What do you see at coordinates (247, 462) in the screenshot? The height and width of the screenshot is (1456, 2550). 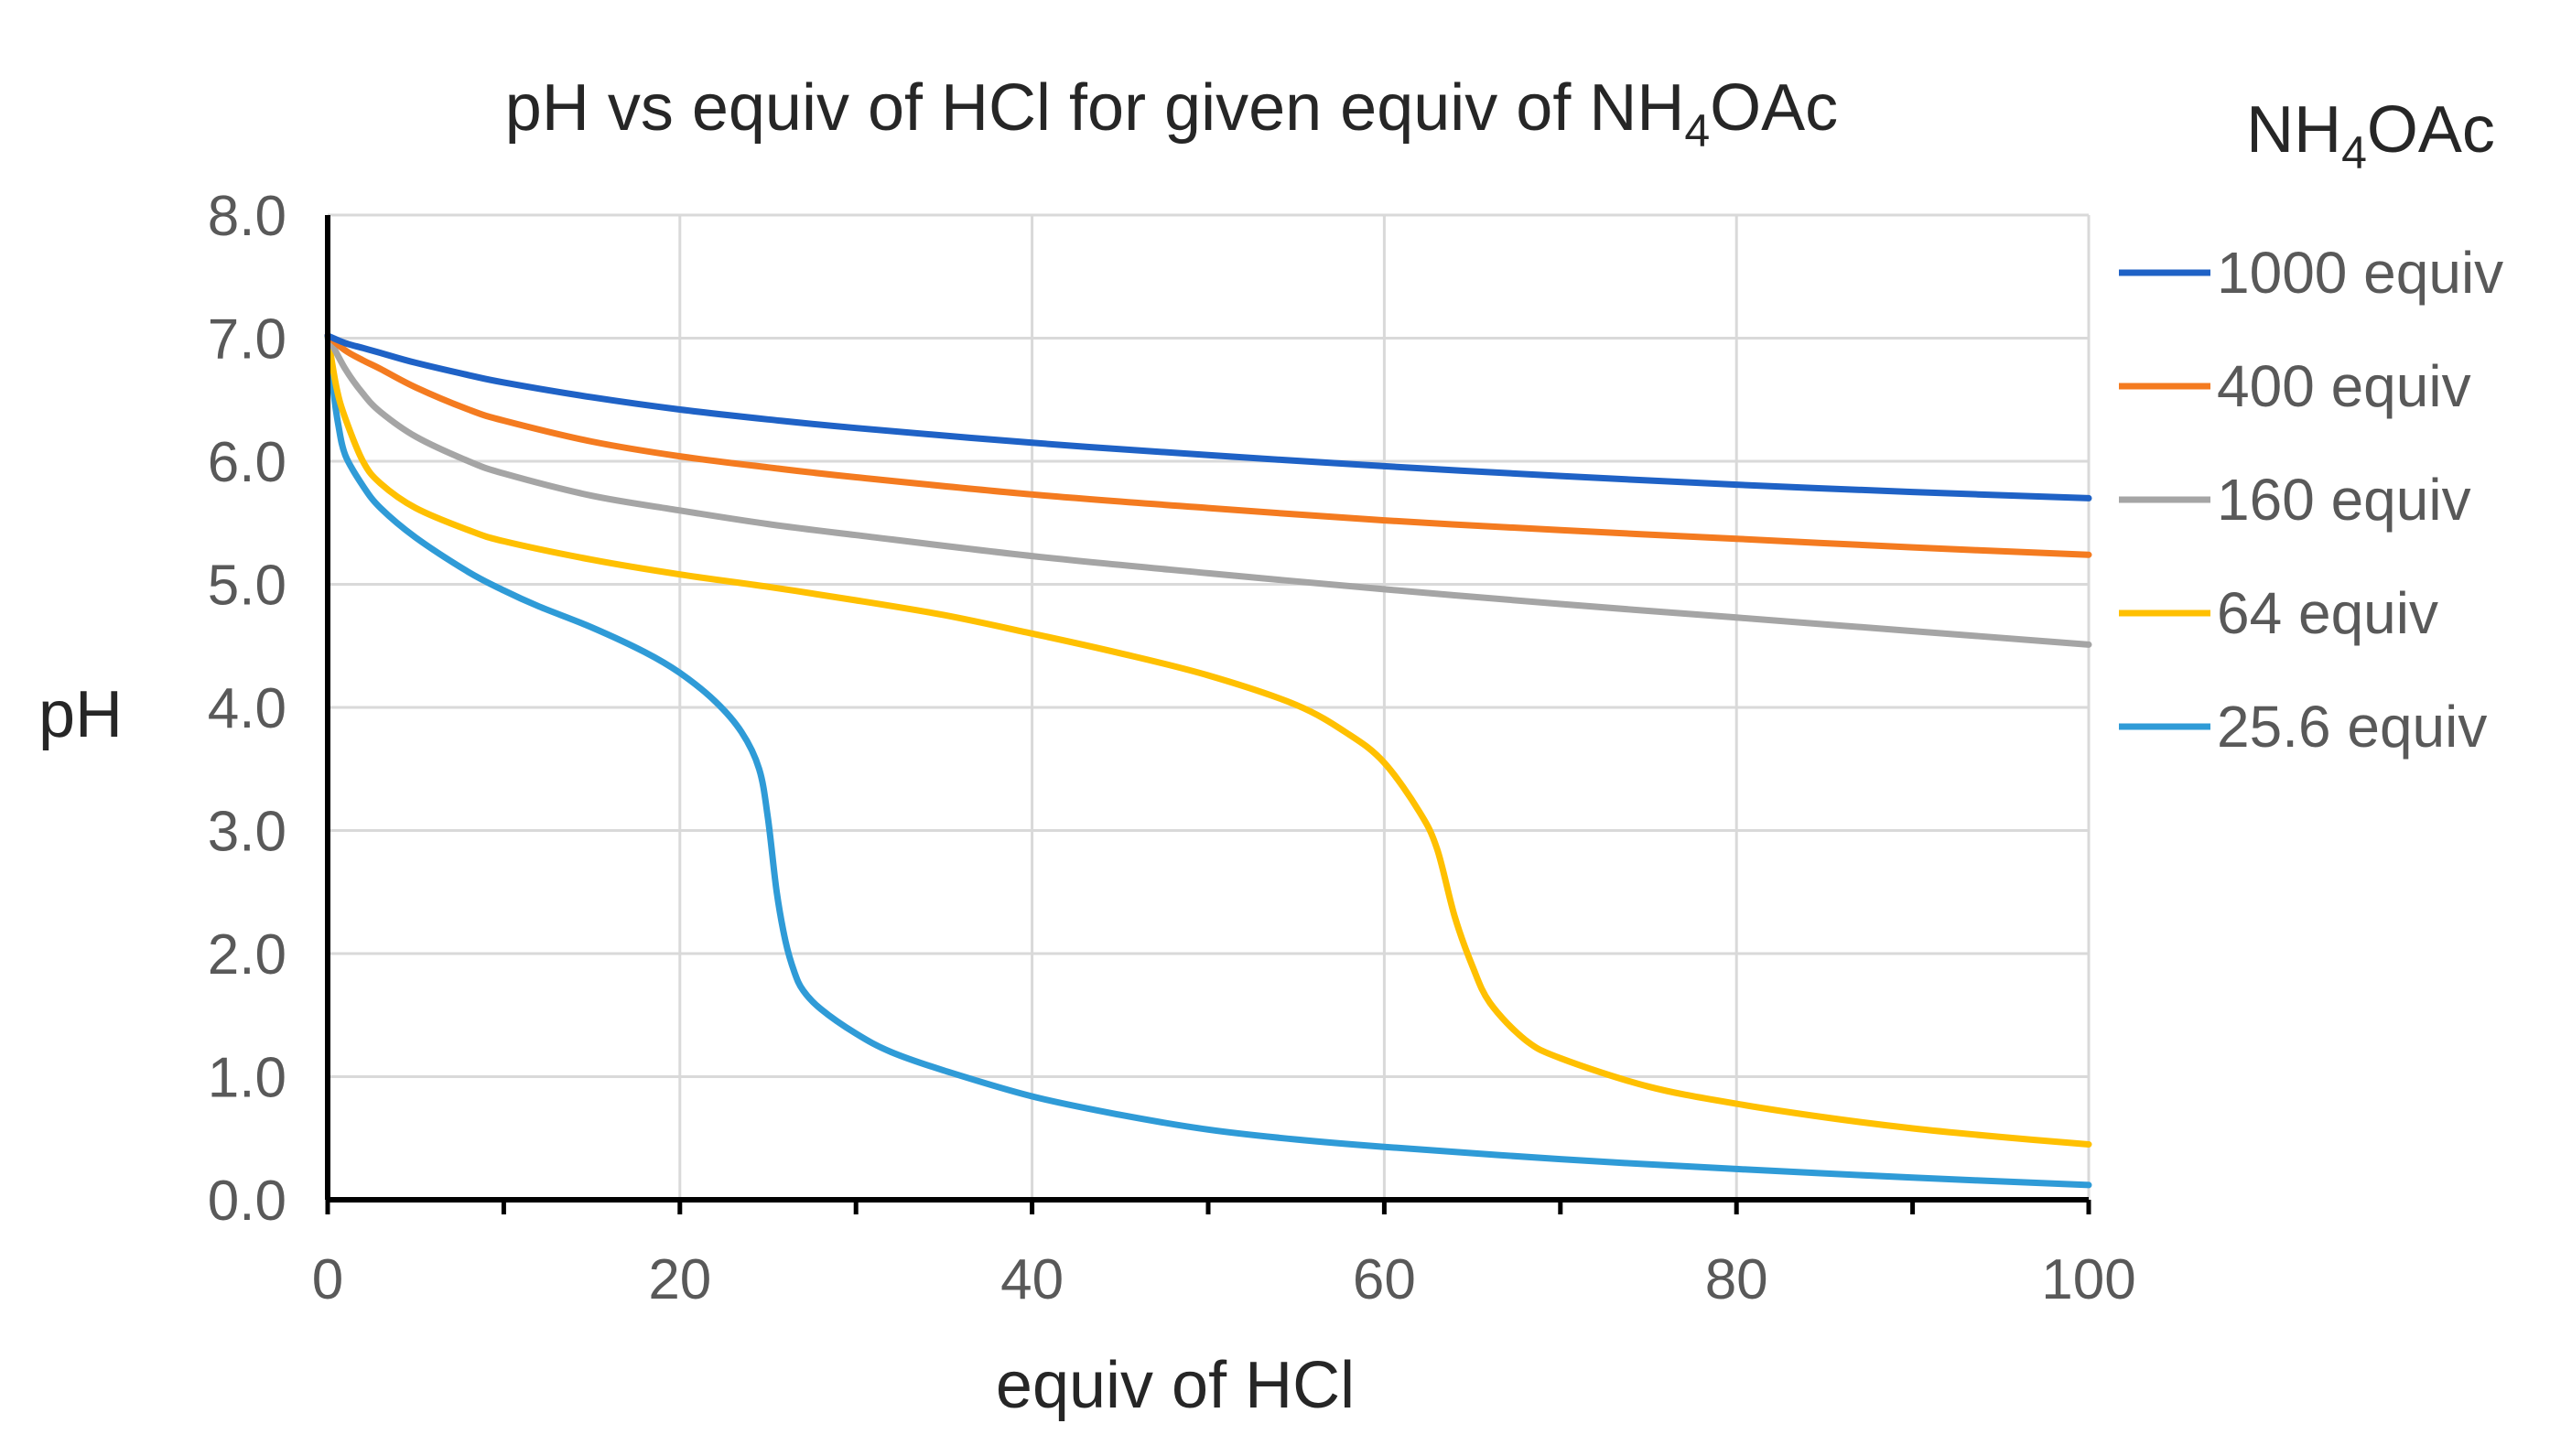 I see `y-tick-label: 6.0` at bounding box center [247, 462].